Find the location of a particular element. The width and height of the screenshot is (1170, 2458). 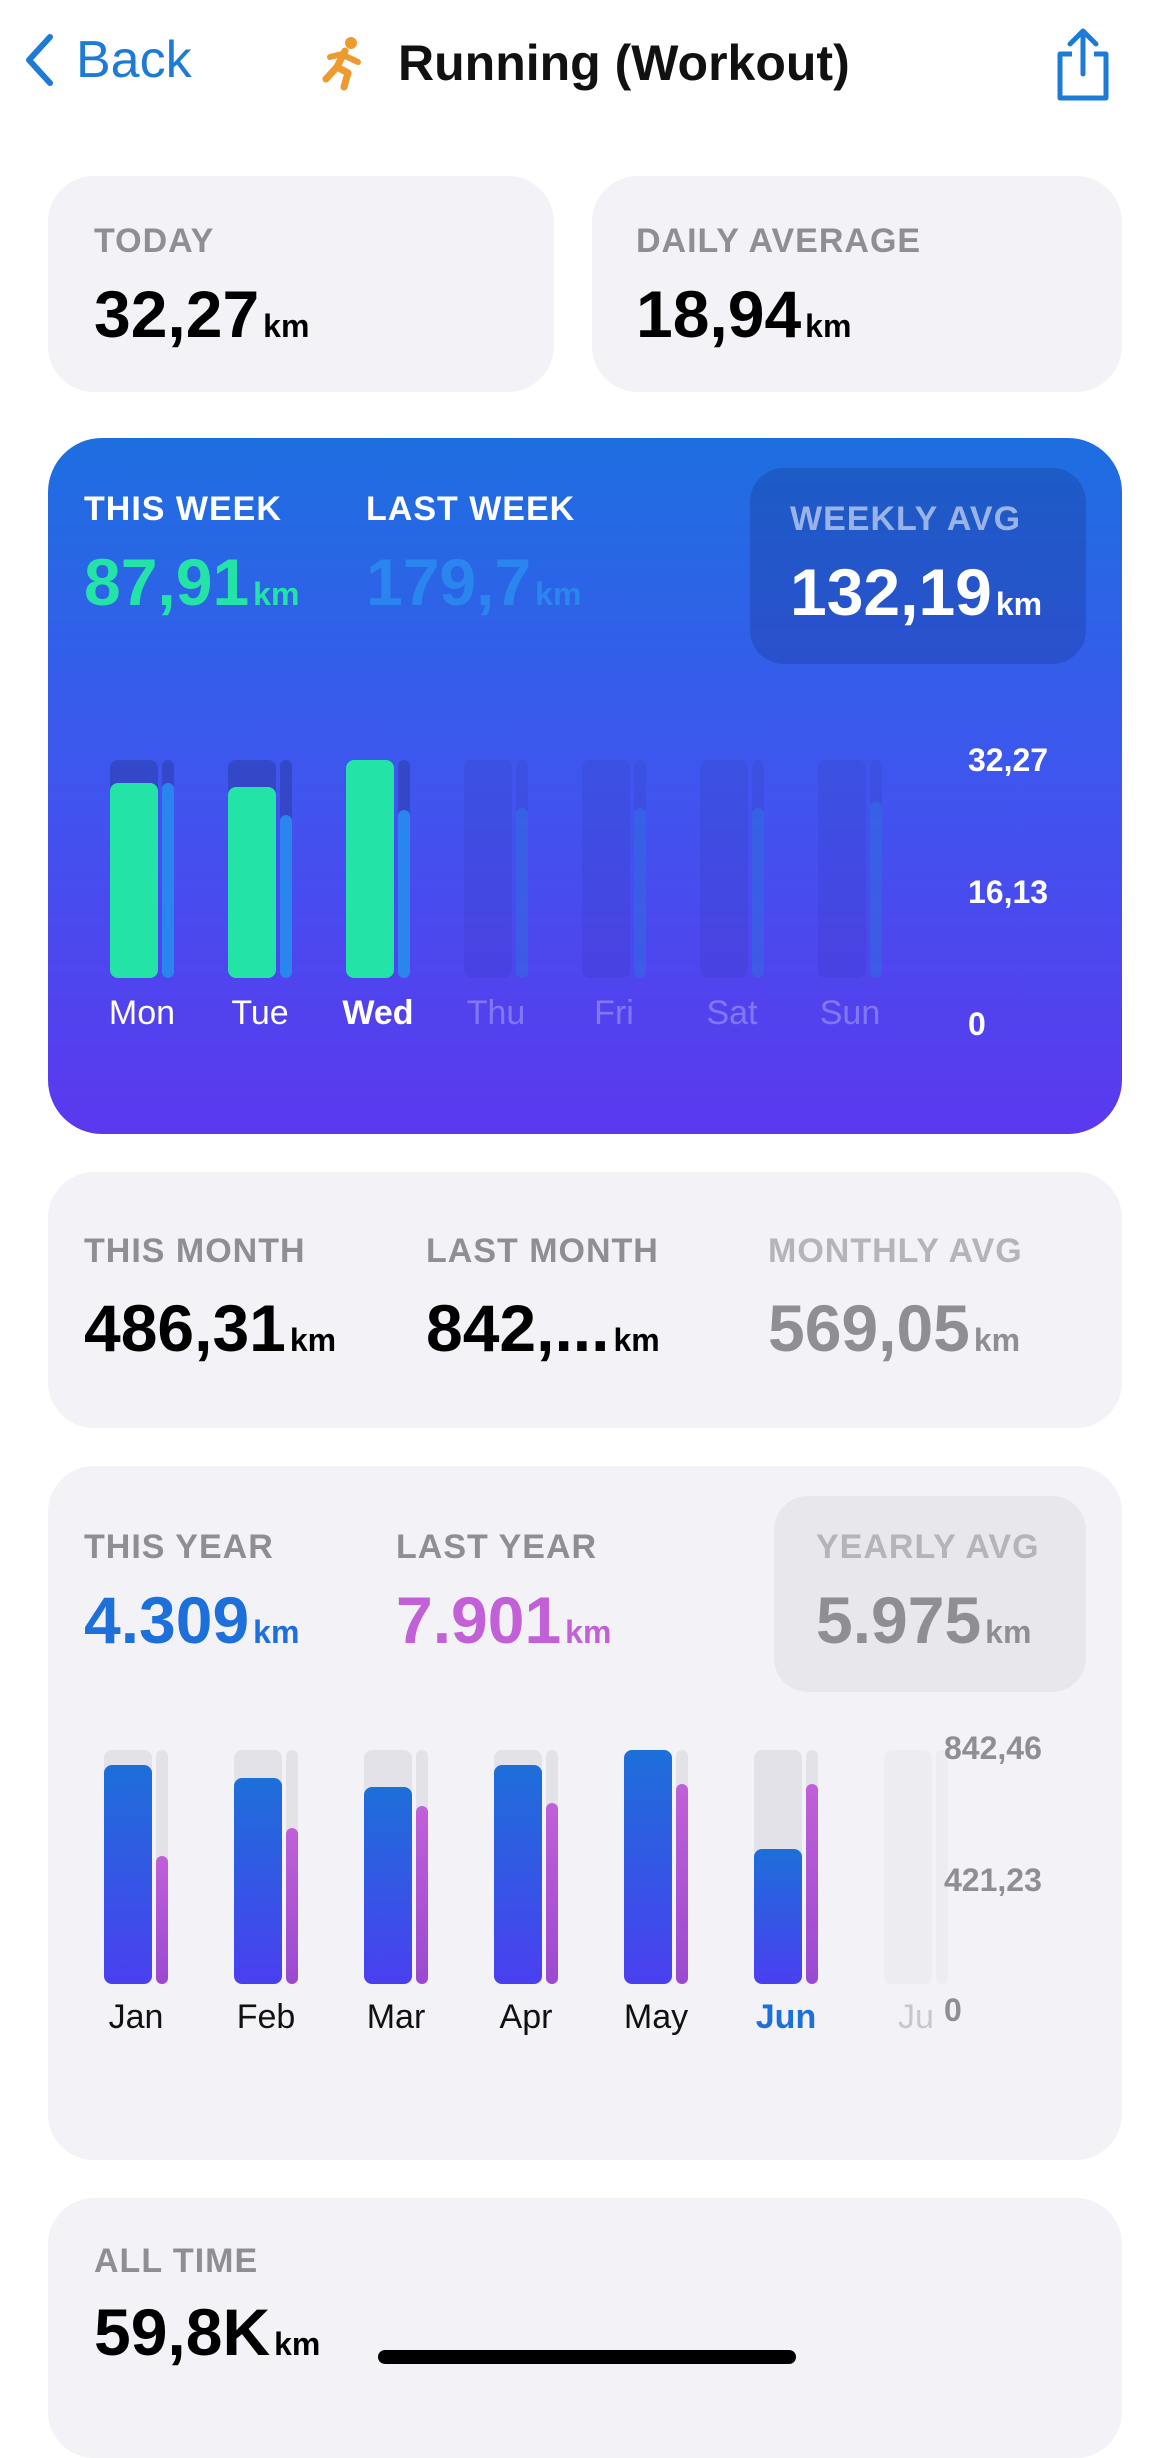

back-label: Back is located at coordinates (134, 60).